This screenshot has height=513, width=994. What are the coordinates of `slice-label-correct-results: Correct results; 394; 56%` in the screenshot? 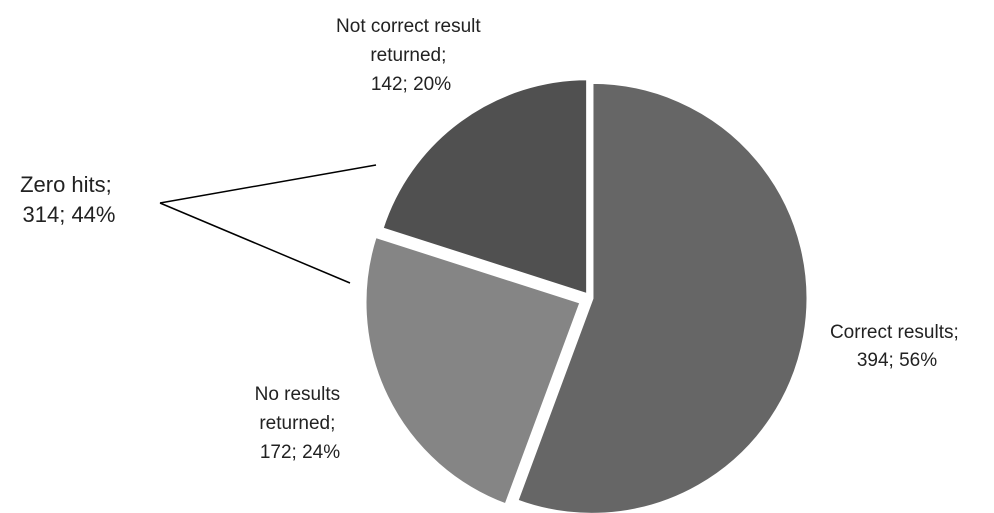 It's located at (897, 346).